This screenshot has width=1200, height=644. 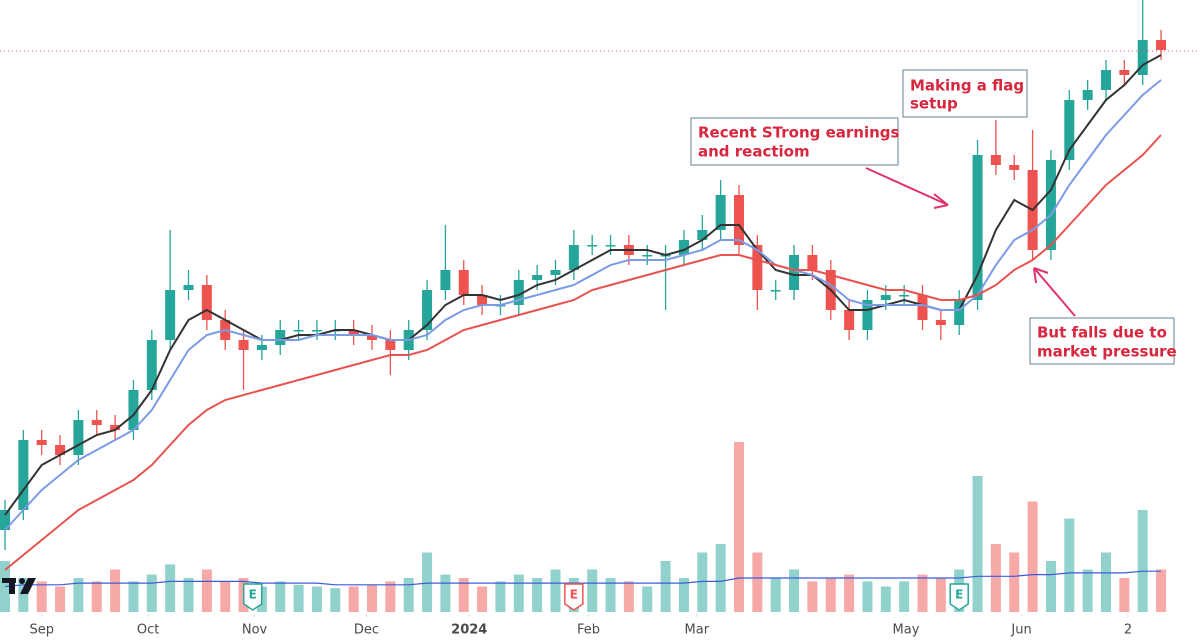 What do you see at coordinates (469, 630) in the screenshot?
I see `x-tick-label: 2024` at bounding box center [469, 630].